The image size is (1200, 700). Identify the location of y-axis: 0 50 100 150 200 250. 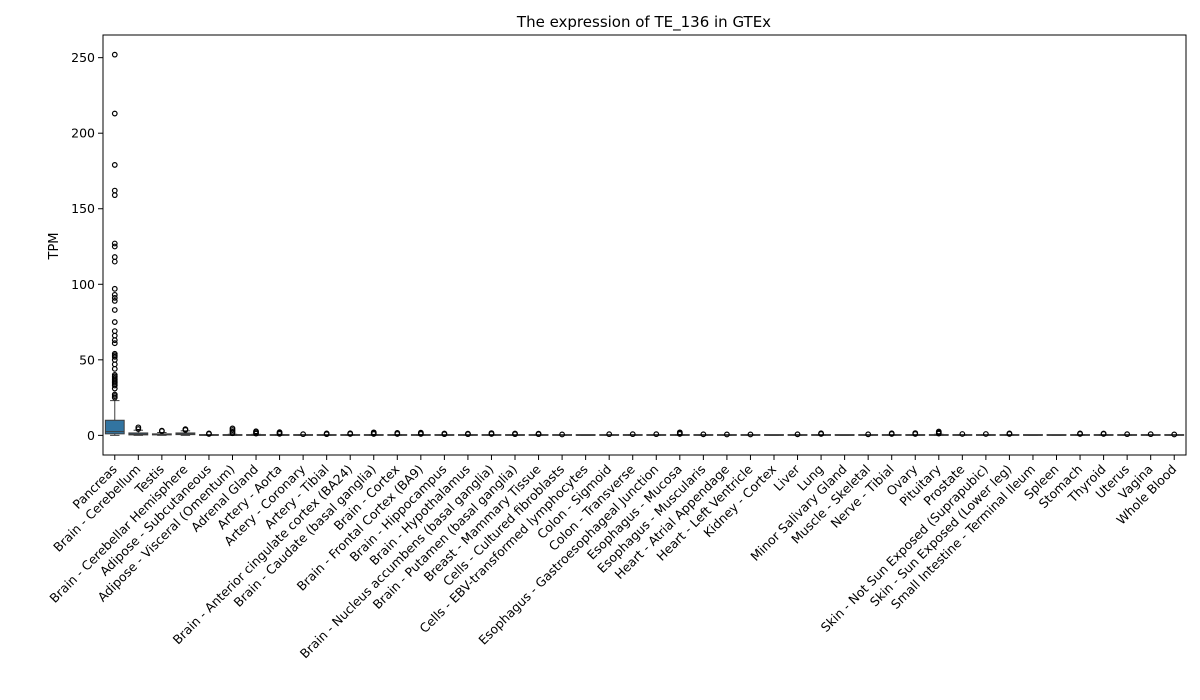
(87, 246).